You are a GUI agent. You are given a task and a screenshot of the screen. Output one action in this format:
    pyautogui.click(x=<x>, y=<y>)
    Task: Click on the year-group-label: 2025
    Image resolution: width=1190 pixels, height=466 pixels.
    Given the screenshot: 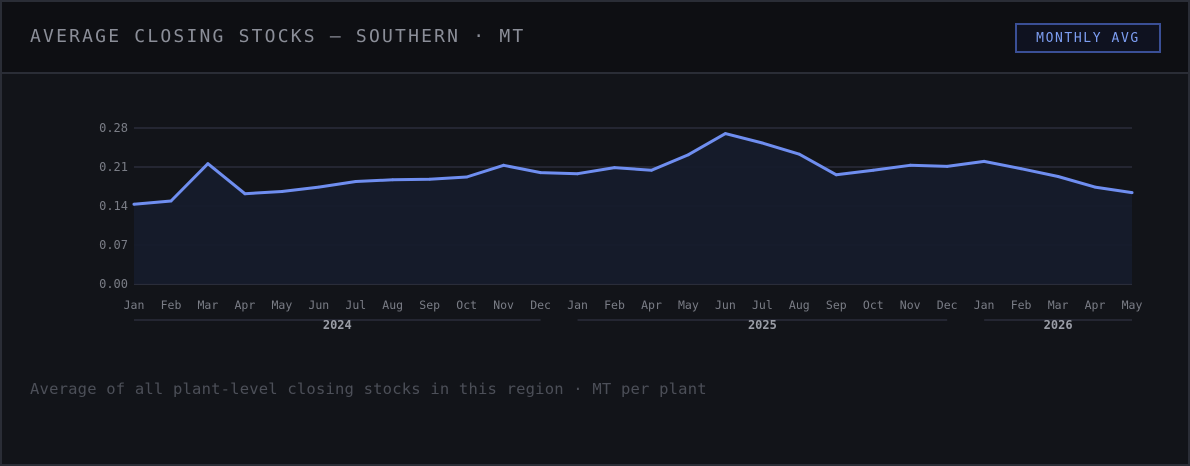 What is the action you would take?
    pyautogui.click(x=762, y=325)
    